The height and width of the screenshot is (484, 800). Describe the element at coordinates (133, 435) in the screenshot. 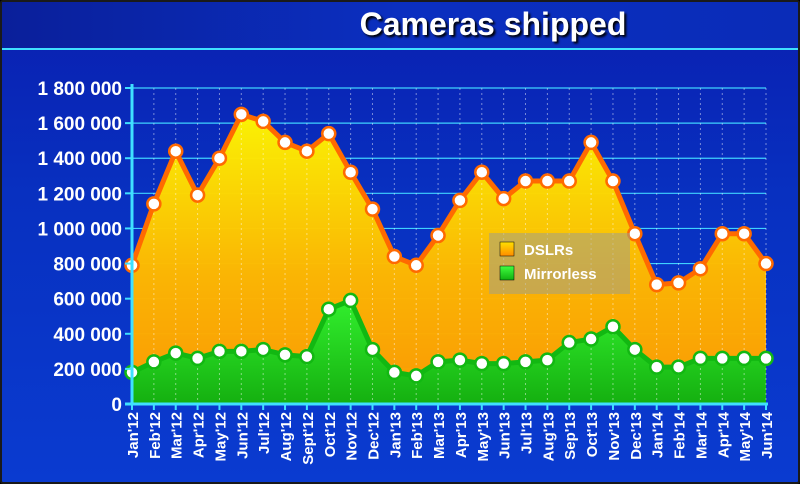

I see `x-tick-label: Jan'12` at that location.